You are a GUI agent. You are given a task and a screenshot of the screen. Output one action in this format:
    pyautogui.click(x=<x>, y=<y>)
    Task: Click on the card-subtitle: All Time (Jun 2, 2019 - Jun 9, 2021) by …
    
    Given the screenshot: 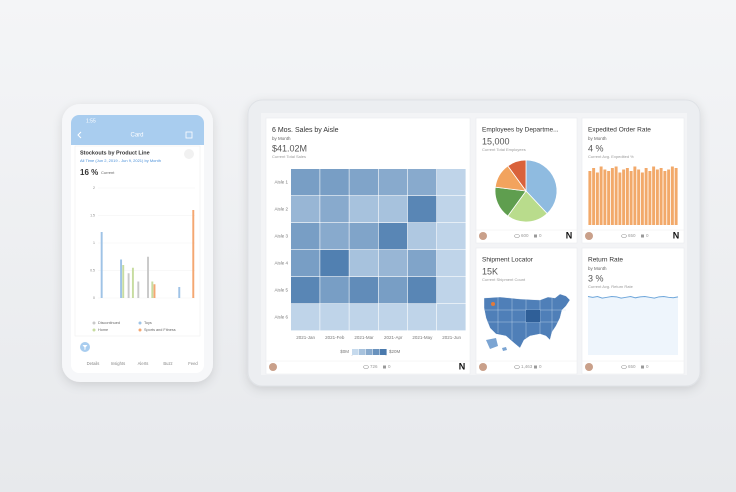 What is the action you would take?
    pyautogui.click(x=120, y=160)
    